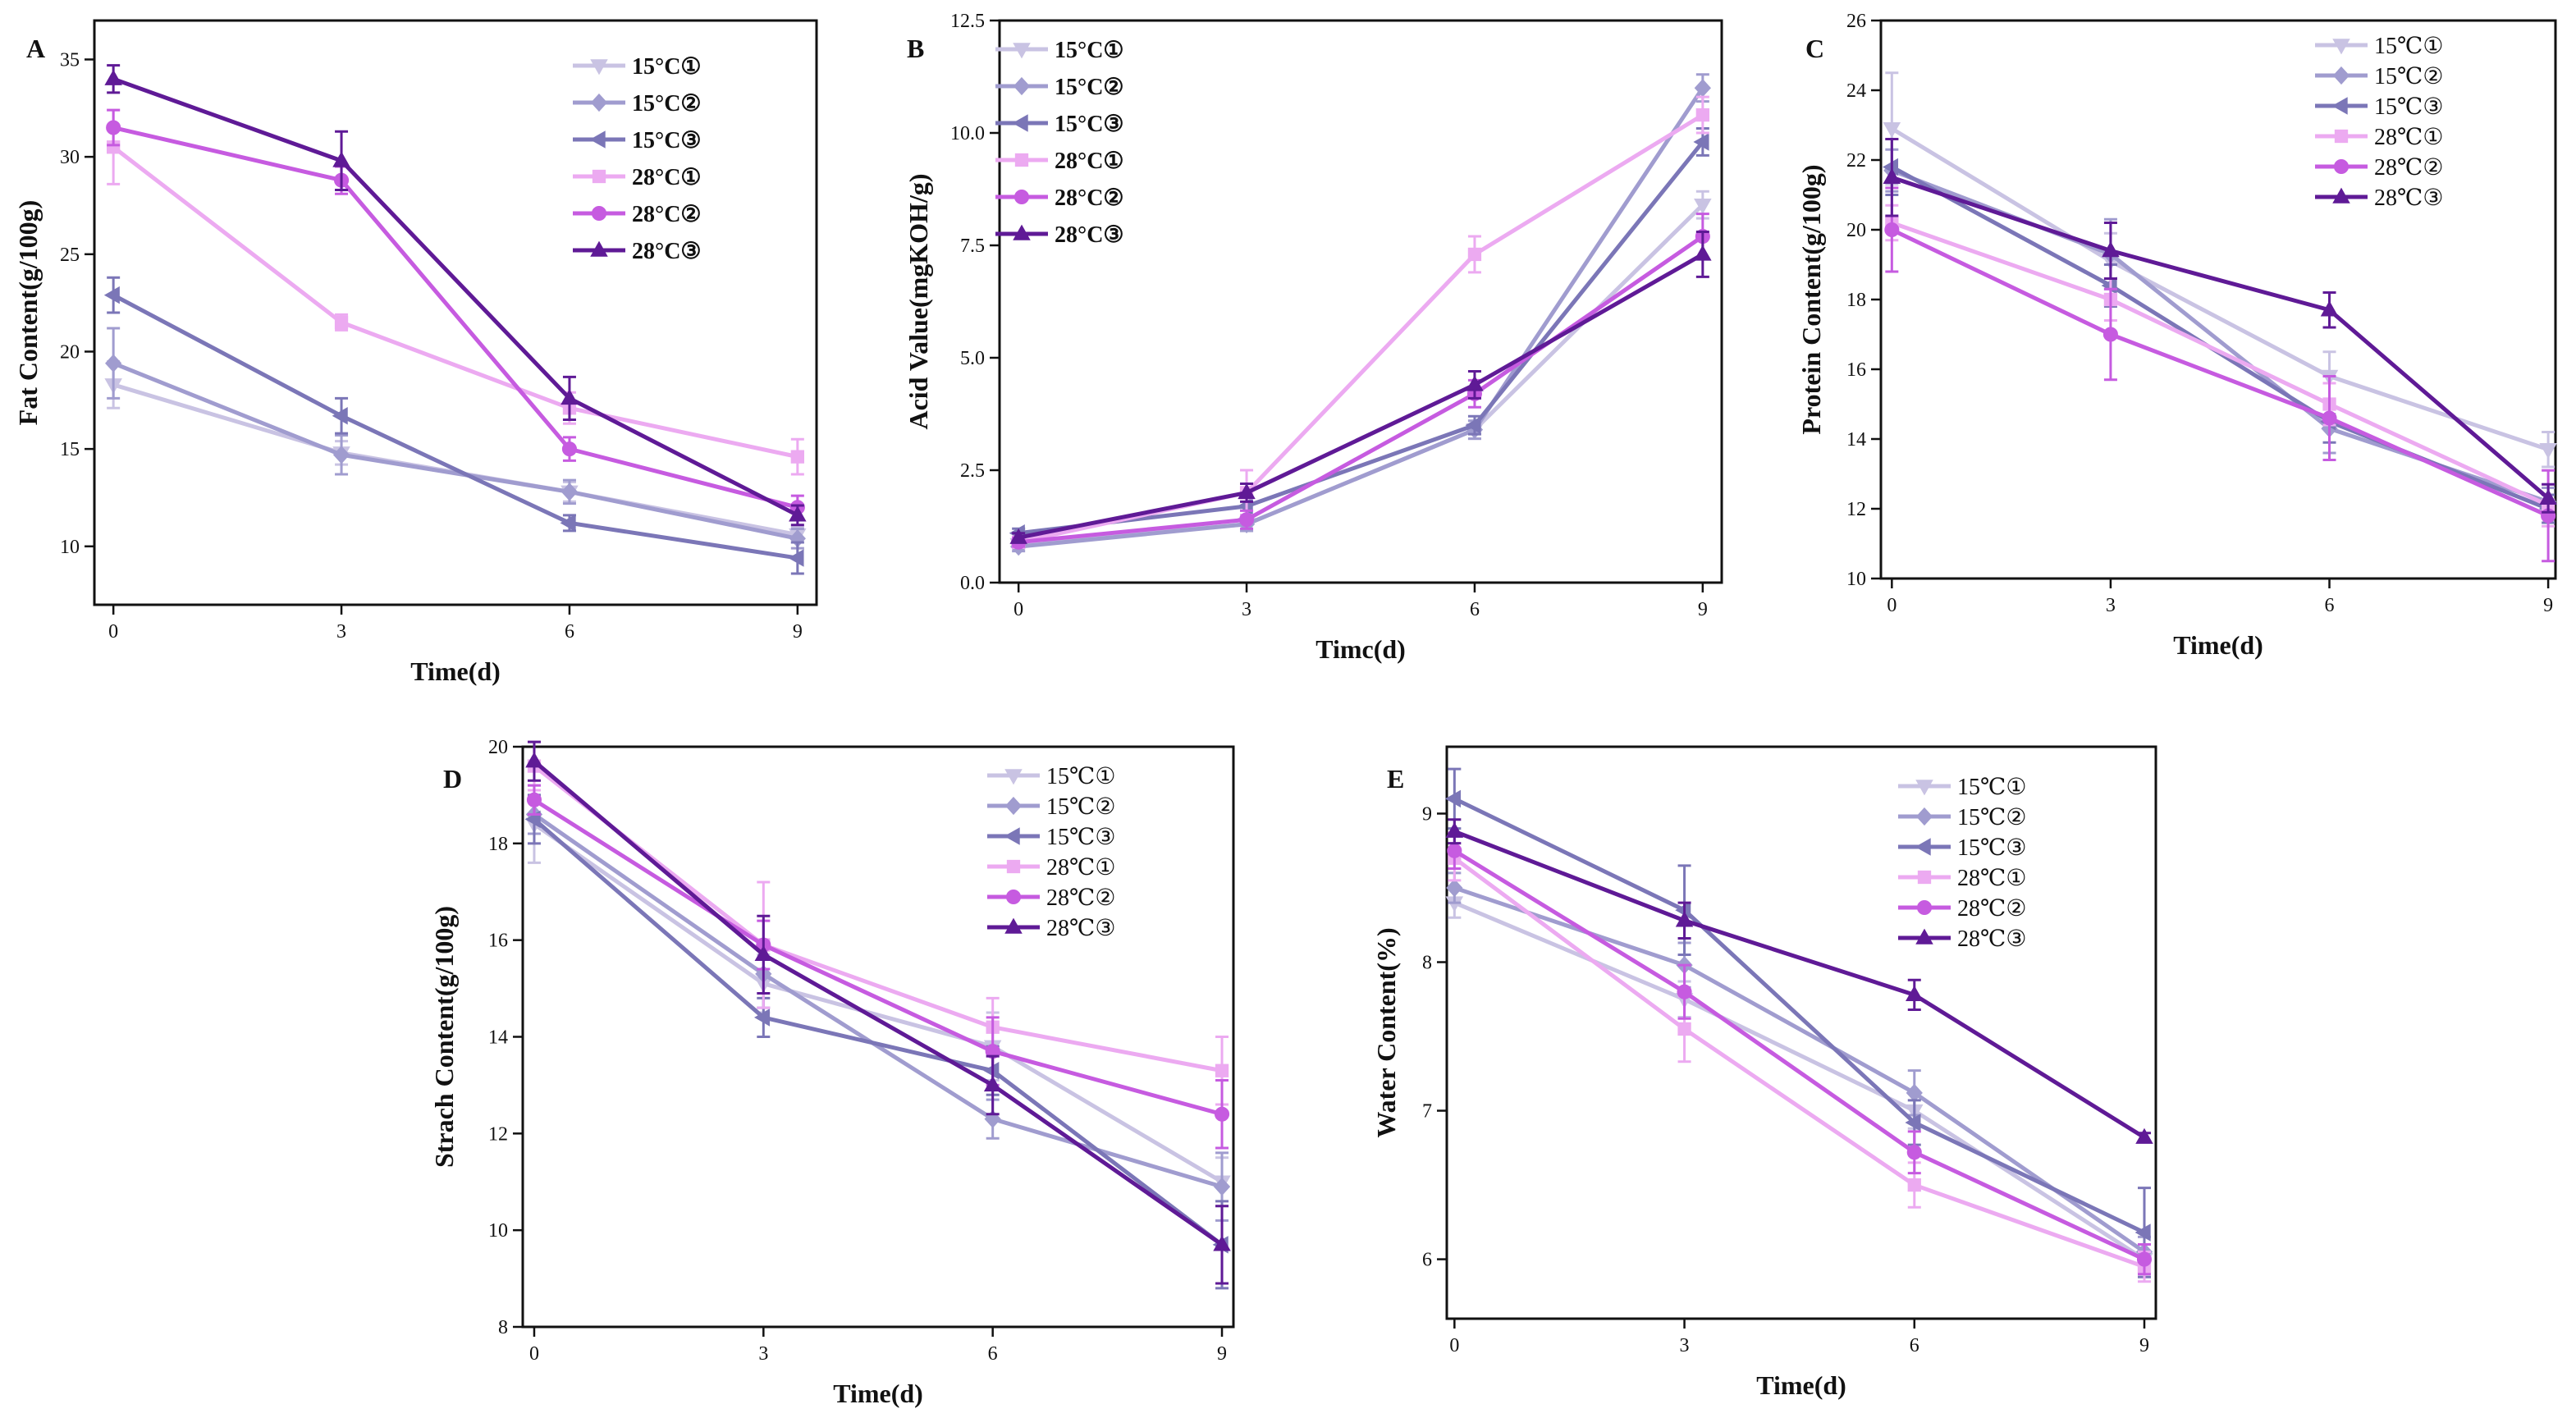 The width and height of the screenshot is (2576, 1427). I want to click on legend-label: 15℃②, so click(1991, 818).